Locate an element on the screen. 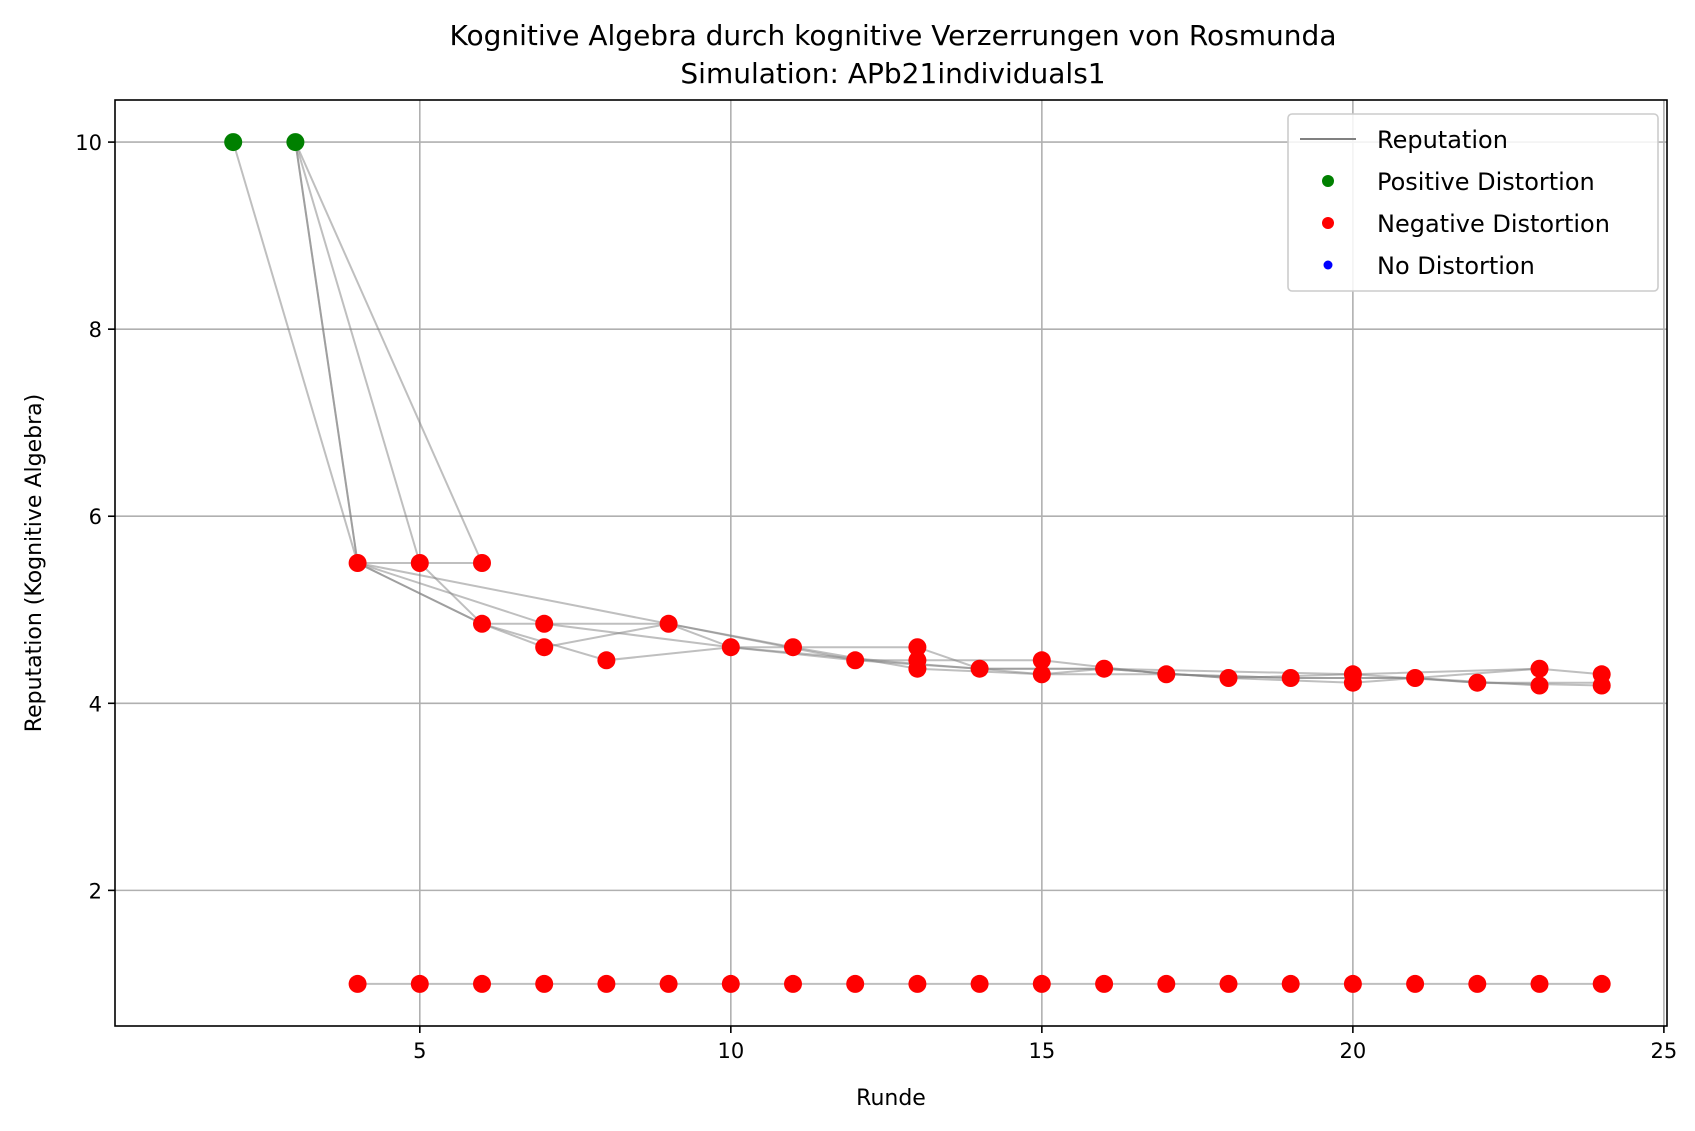  x-tick-label: 10 is located at coordinates (730, 1051).